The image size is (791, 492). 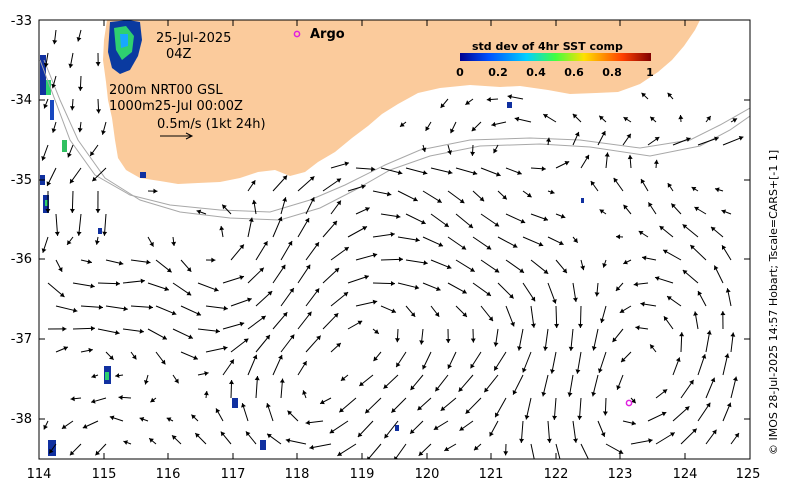 I want to click on colorbar-tick: 0.4, so click(x=536, y=72).